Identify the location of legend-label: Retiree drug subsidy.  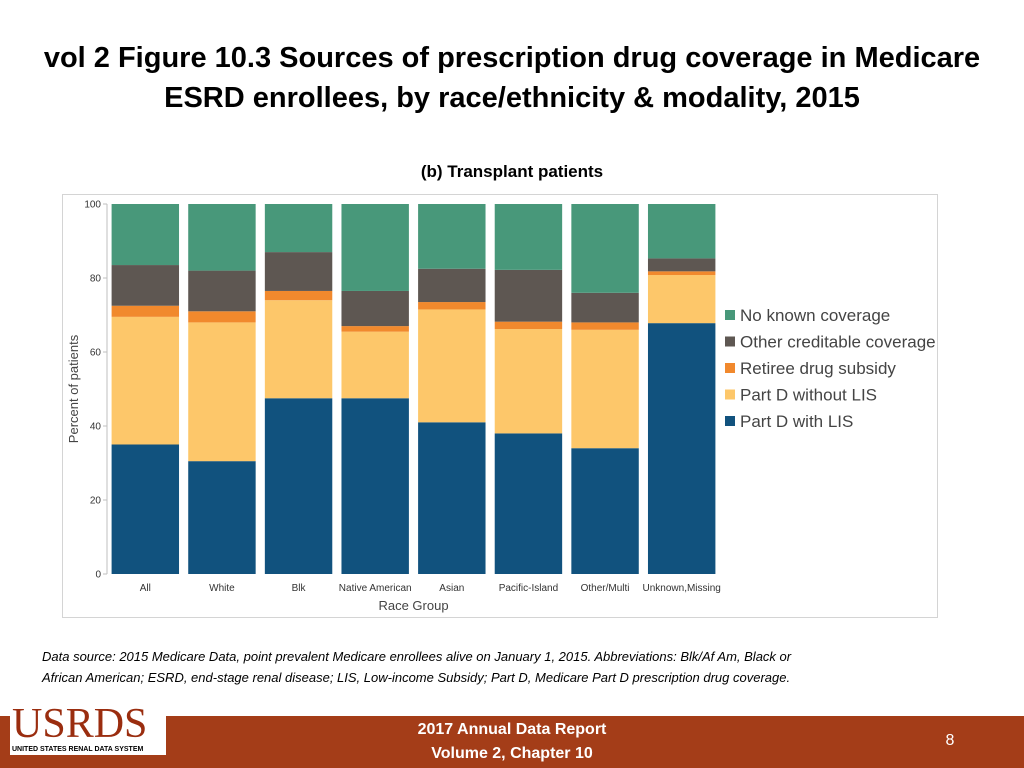
(818, 368).